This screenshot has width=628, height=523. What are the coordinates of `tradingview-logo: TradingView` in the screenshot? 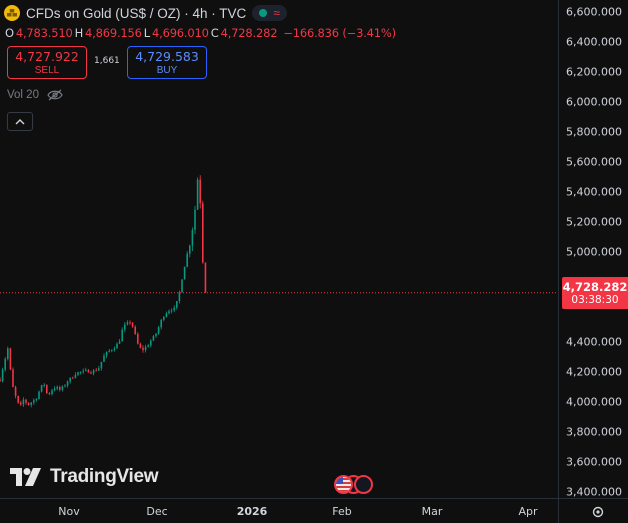 It's located at (84, 477).